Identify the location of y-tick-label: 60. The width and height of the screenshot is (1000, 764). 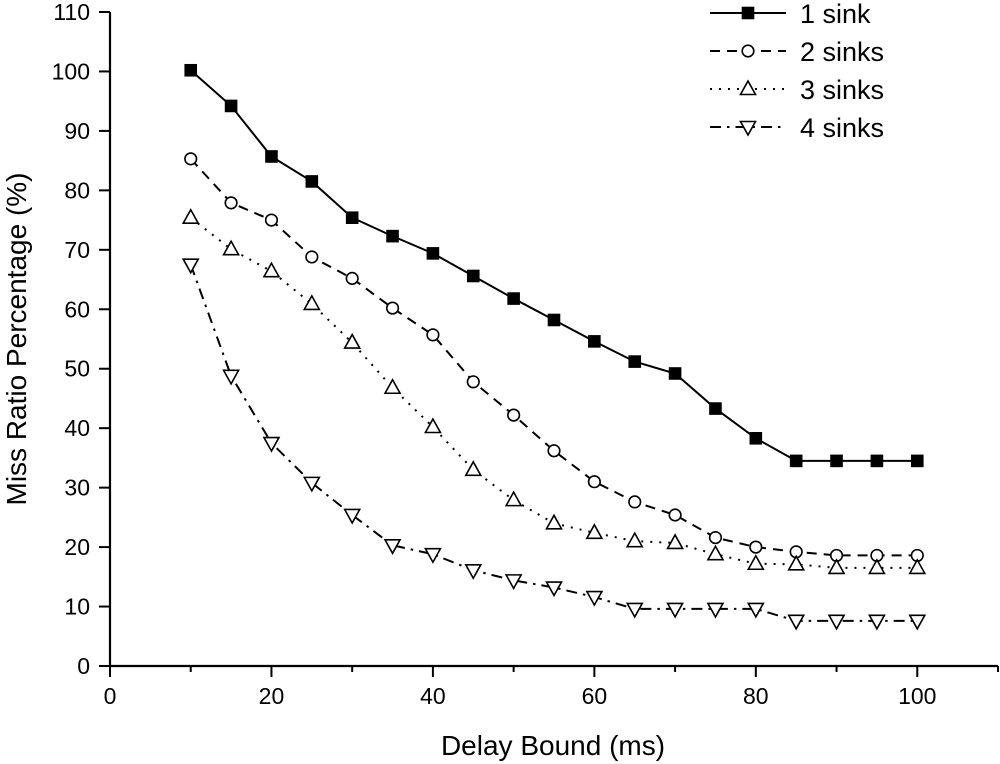
(77, 309).